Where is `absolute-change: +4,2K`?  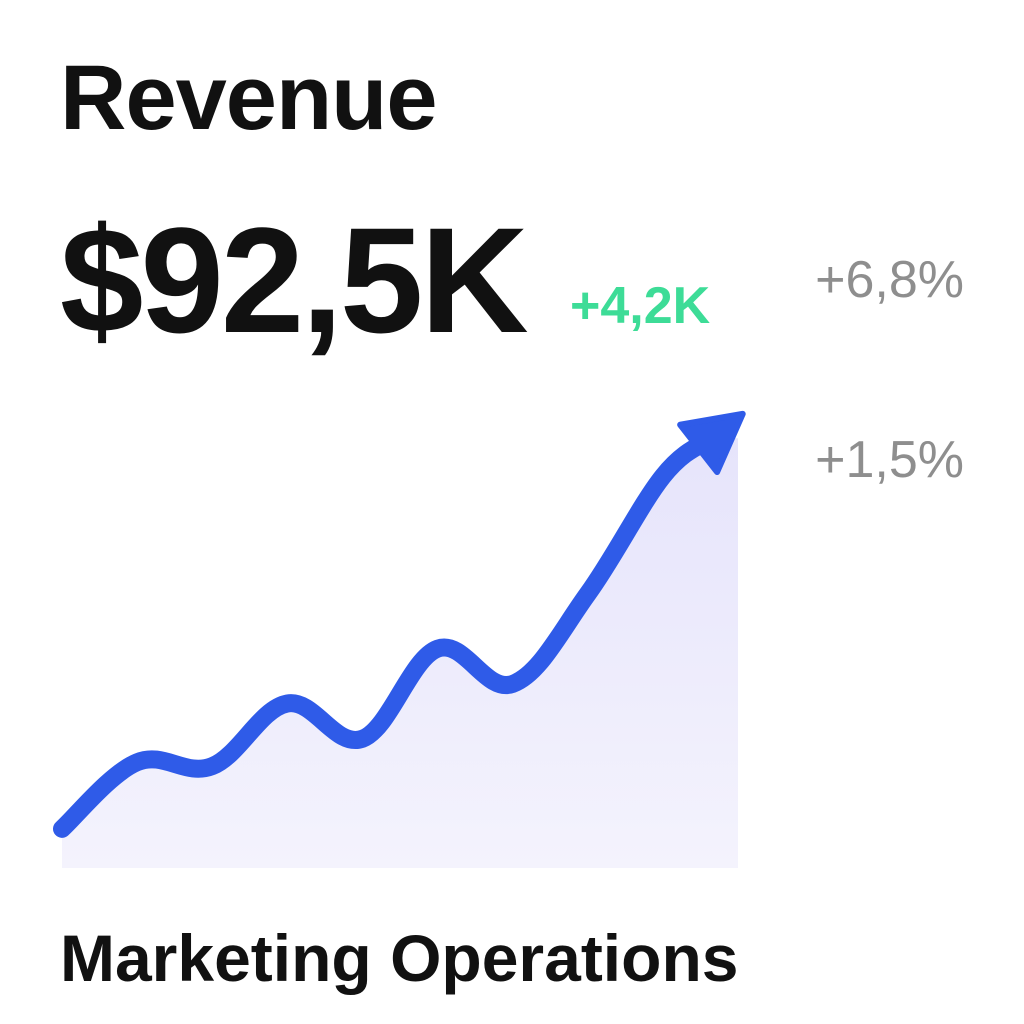 absolute-change: +4,2K is located at coordinates (640, 306).